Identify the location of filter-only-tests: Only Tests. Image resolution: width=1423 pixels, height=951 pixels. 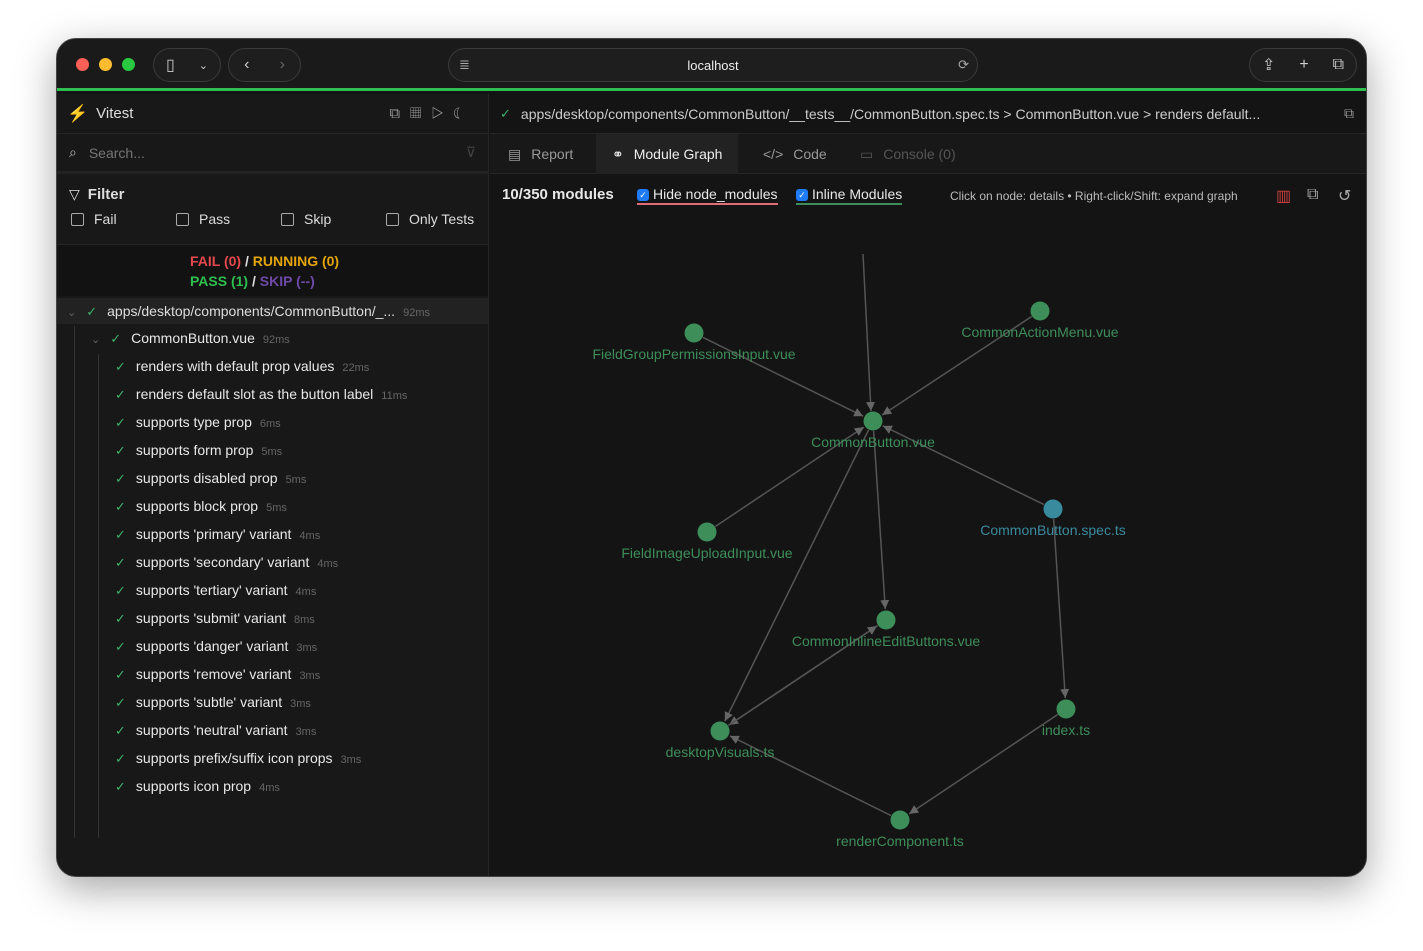
(430, 219).